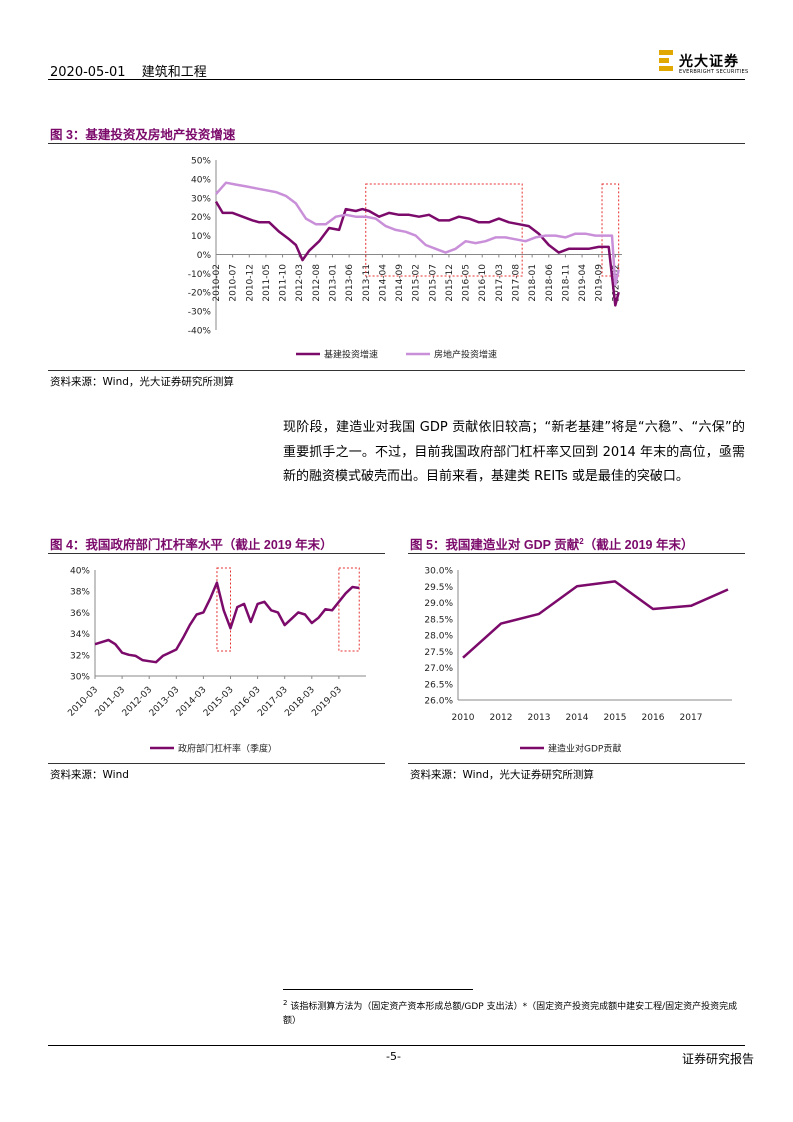 This screenshot has height=1122, width=793. Describe the element at coordinates (216, 763) in the screenshot. I see `fig4-bottom-rule` at that location.